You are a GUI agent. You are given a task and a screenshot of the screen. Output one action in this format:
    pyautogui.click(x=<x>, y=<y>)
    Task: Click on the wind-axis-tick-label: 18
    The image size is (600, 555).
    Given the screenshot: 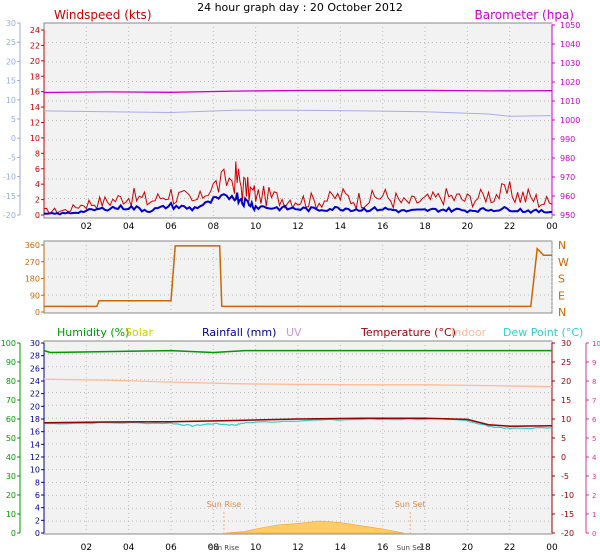 What is the action you would take?
    pyautogui.click(x=35, y=76)
    